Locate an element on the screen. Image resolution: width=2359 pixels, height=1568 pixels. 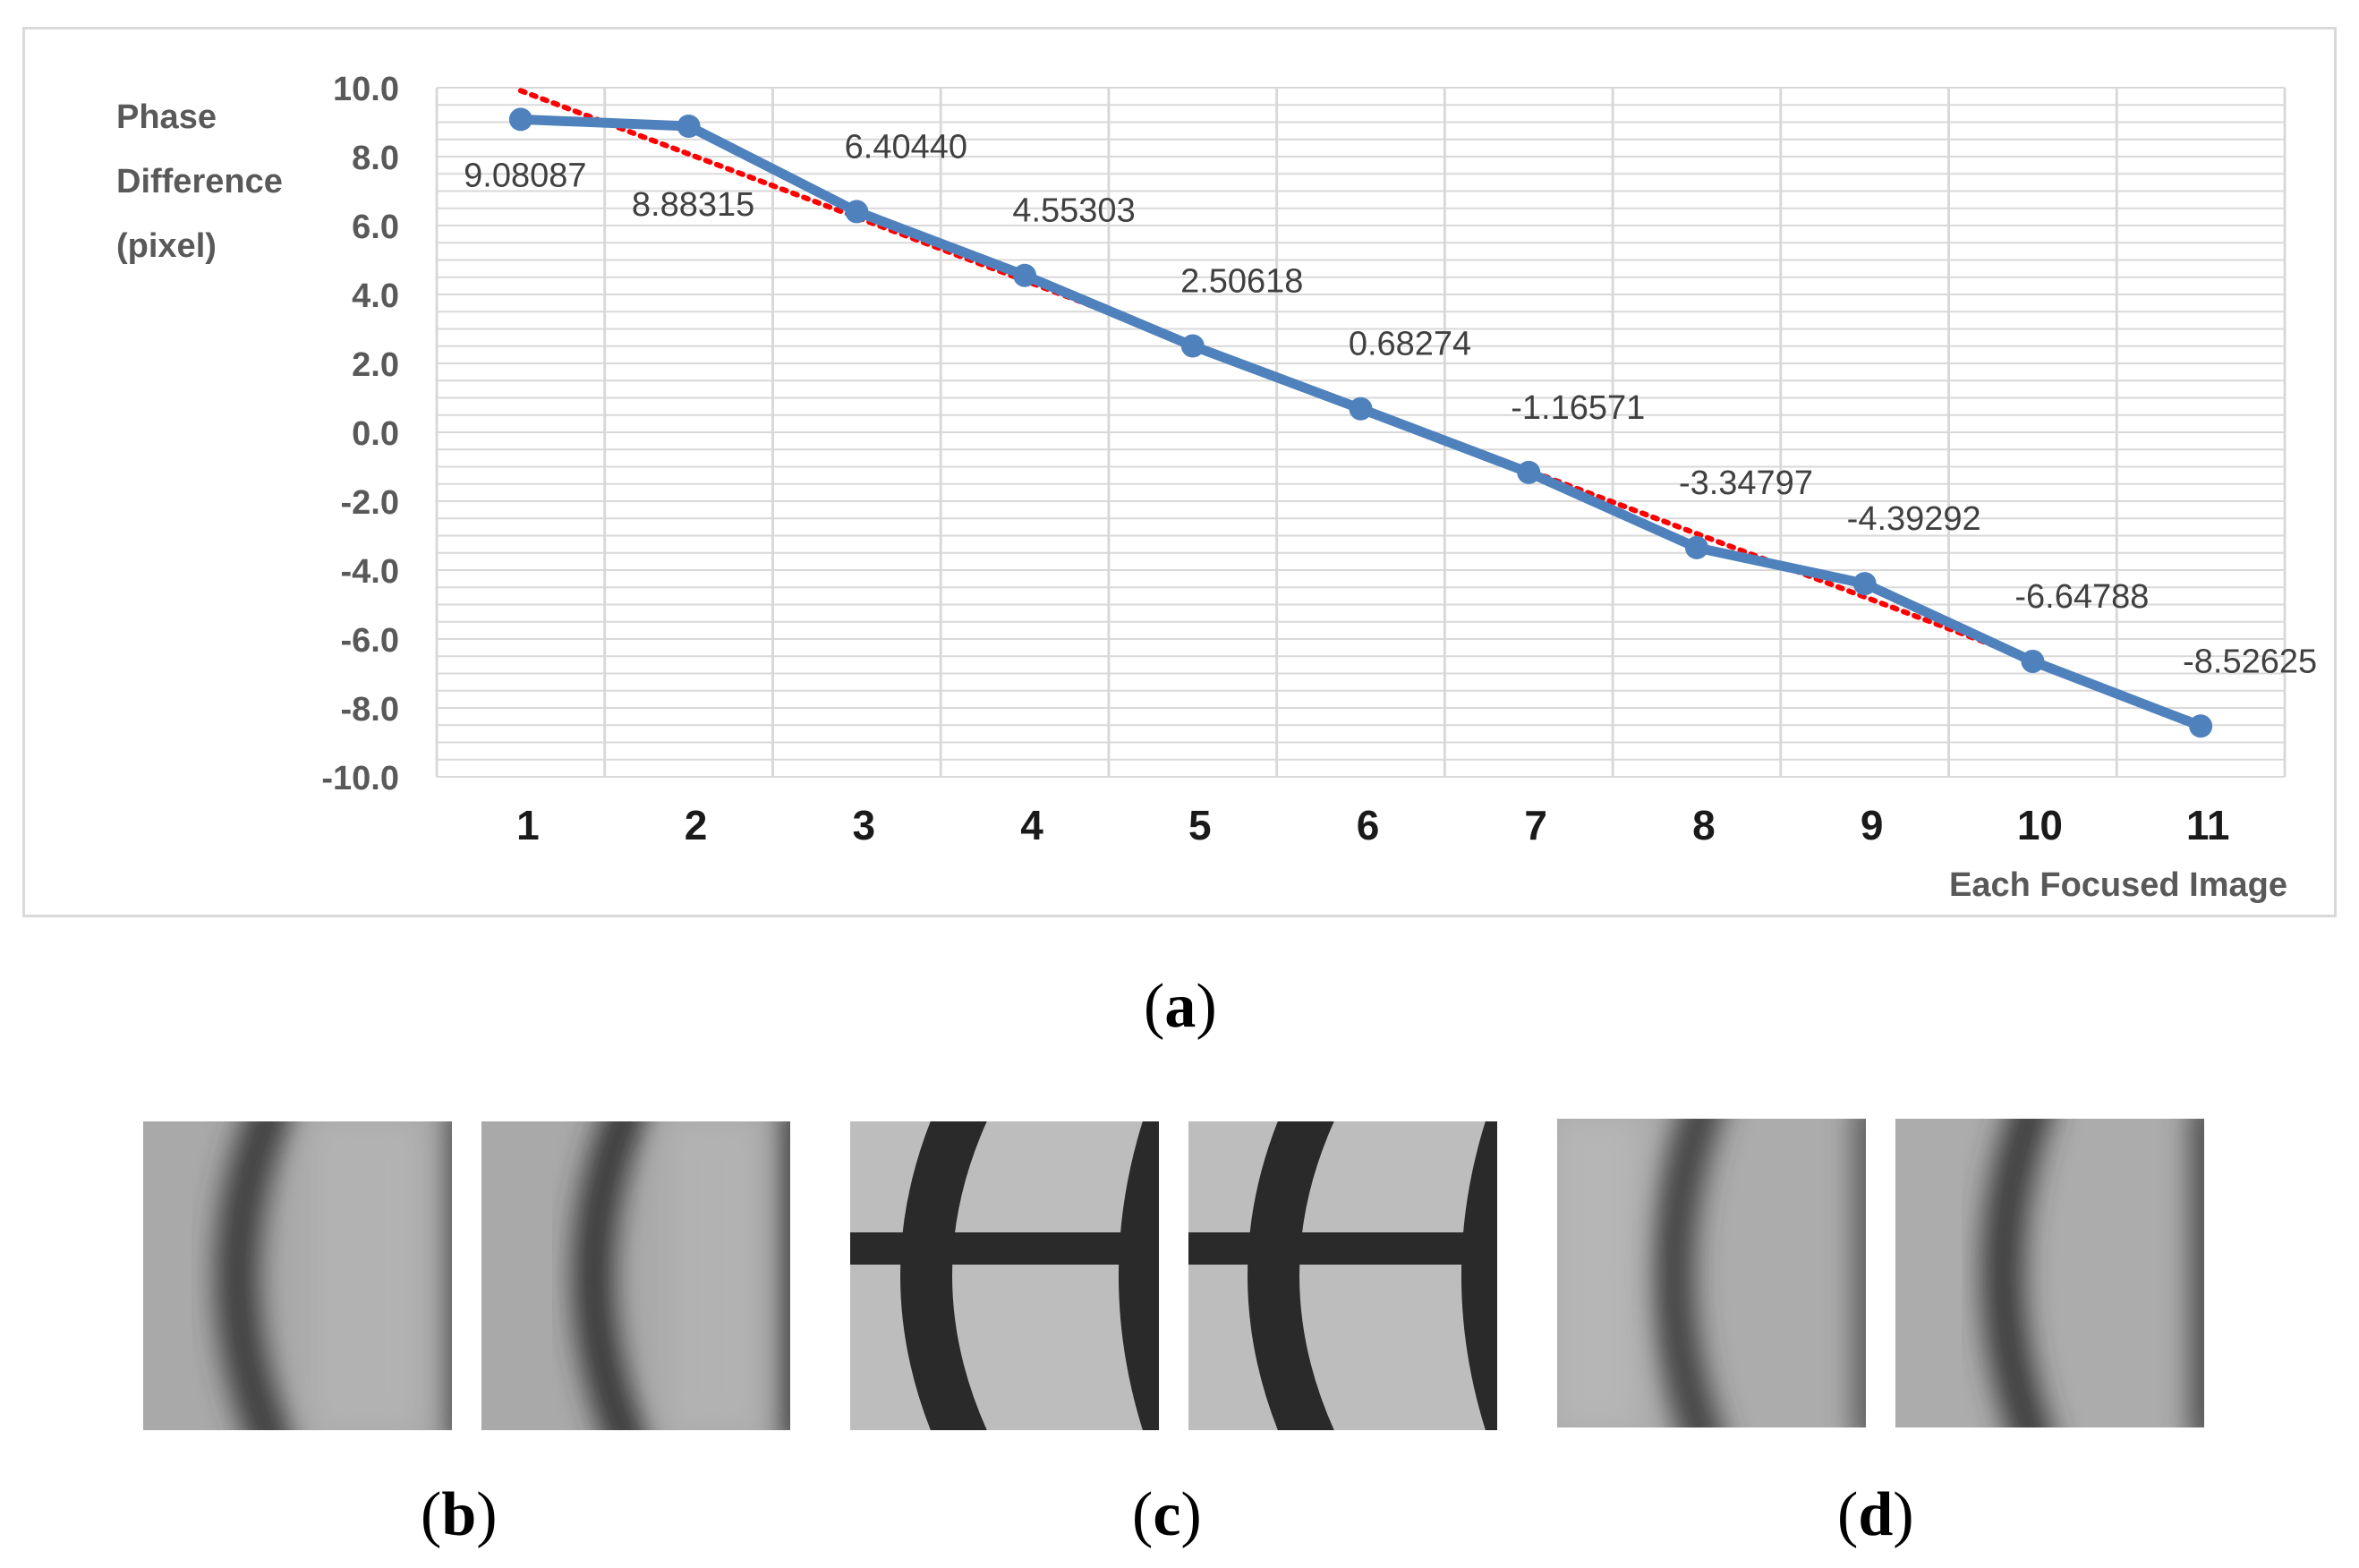
y-tick-label: 0.0 is located at coordinates (375, 434).